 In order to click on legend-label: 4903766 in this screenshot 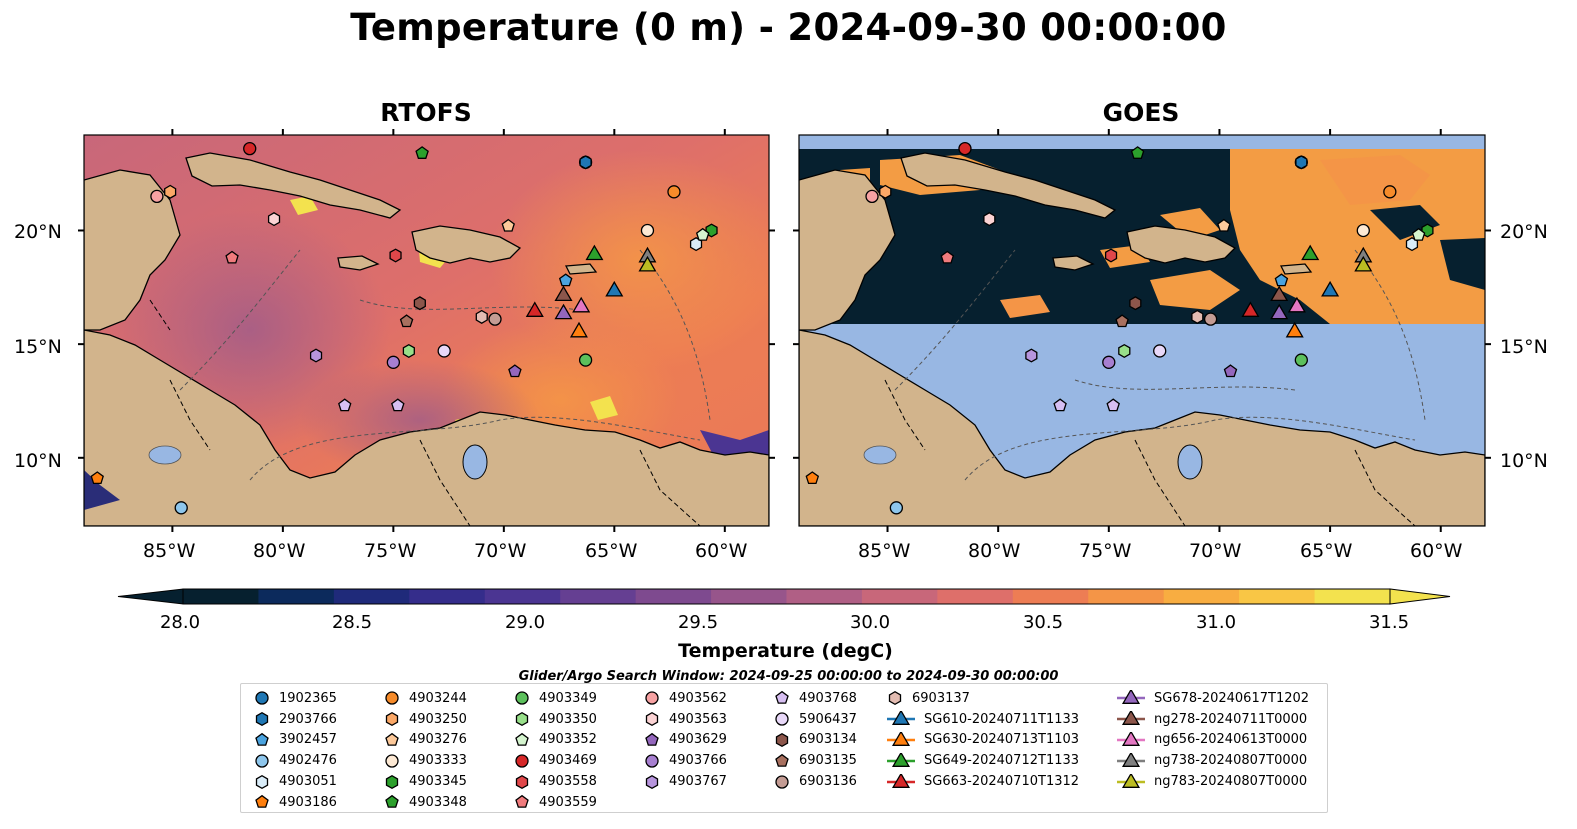, I will do `click(698, 761)`.